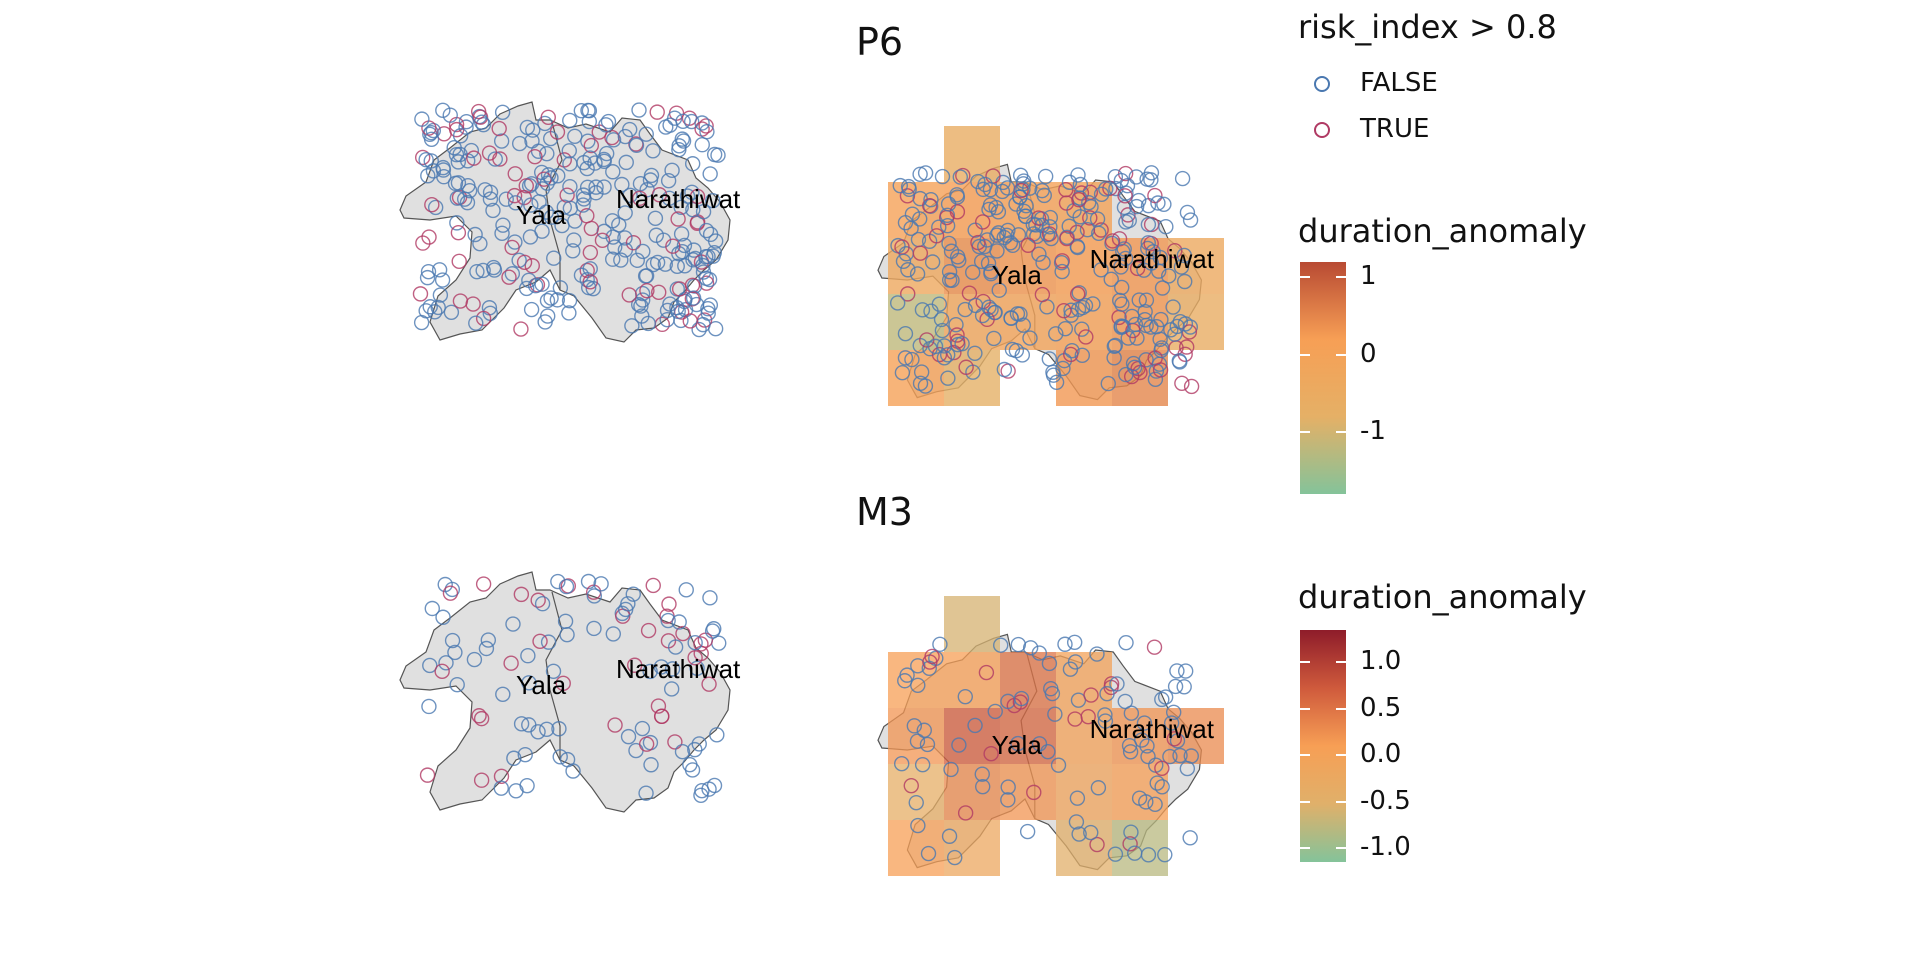 This screenshot has width=1920, height=960. I want to click on colorbar-tick-label: 1, so click(1368, 276).